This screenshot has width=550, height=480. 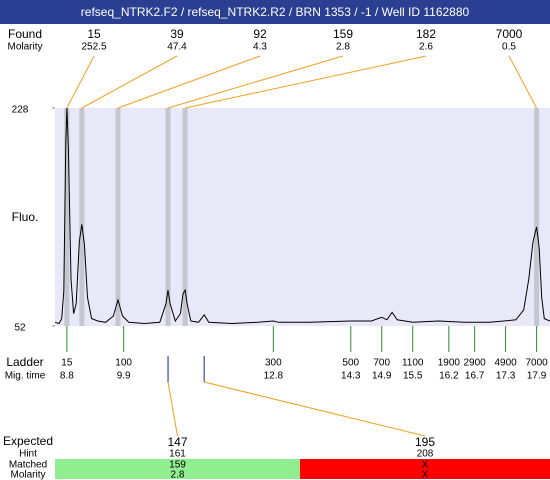 I want to click on expected-matched: X, so click(x=425, y=465).